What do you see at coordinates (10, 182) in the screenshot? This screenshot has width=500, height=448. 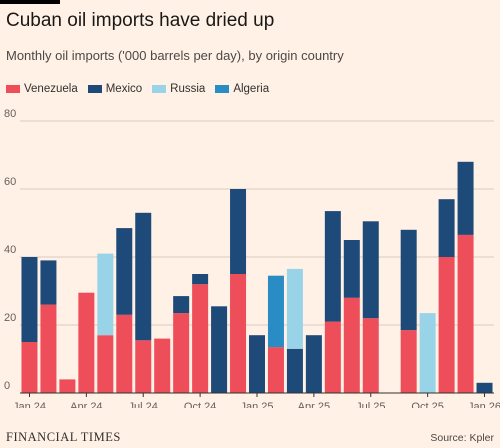 I see `y-tick-label-60: 60` at bounding box center [10, 182].